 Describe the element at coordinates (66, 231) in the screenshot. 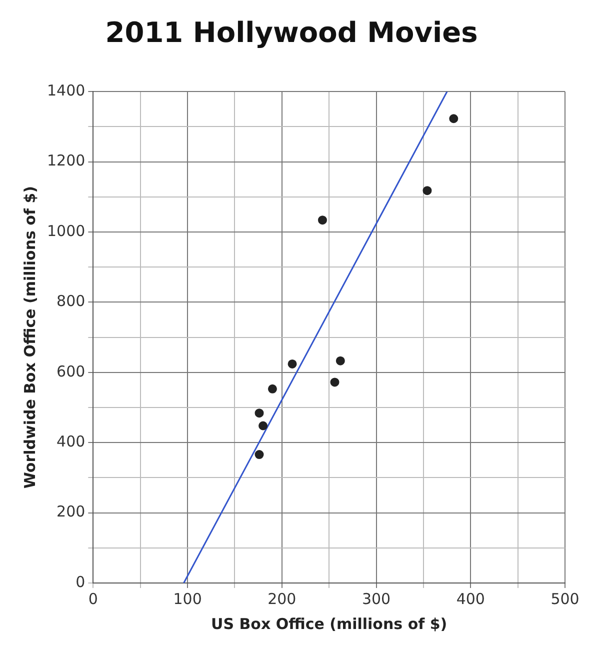

I see `y-tick-label: 1000` at that location.